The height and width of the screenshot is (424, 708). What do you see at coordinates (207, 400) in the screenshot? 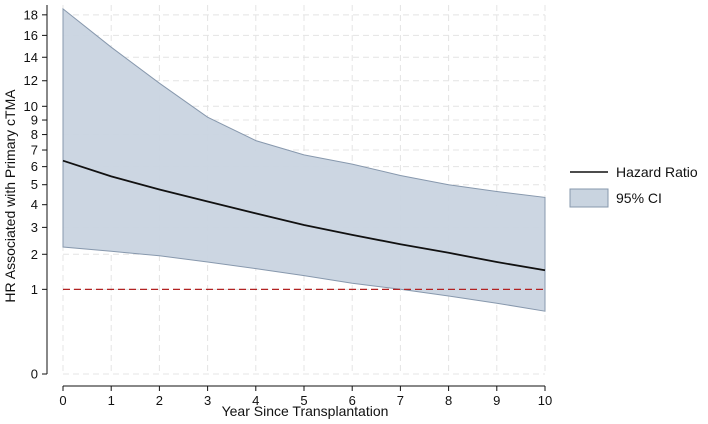
I see `x-tick-label: 3` at bounding box center [207, 400].